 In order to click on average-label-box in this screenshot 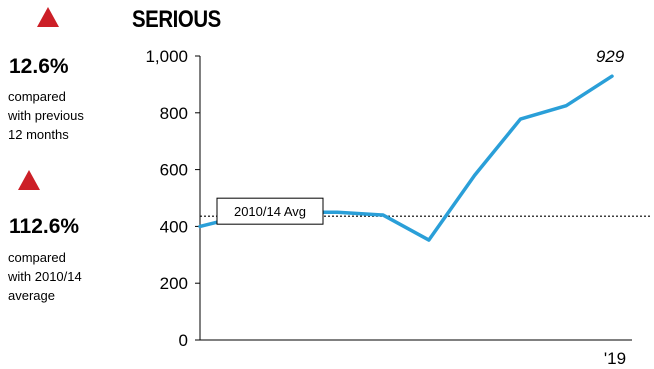, I will do `click(270, 211)`.